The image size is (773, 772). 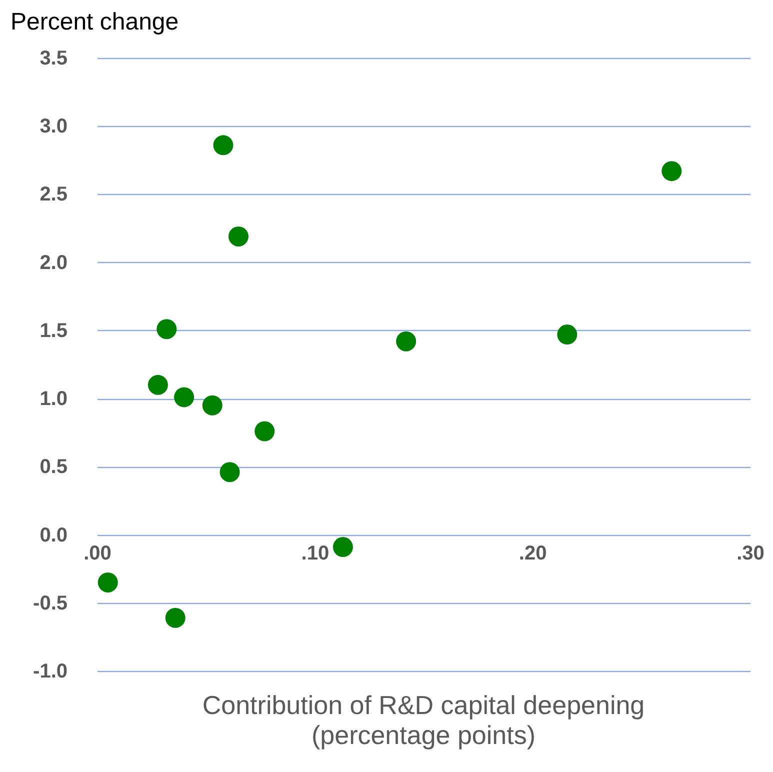 What do you see at coordinates (54, 195) in the screenshot?
I see `y-tick-label: 2.5` at bounding box center [54, 195].